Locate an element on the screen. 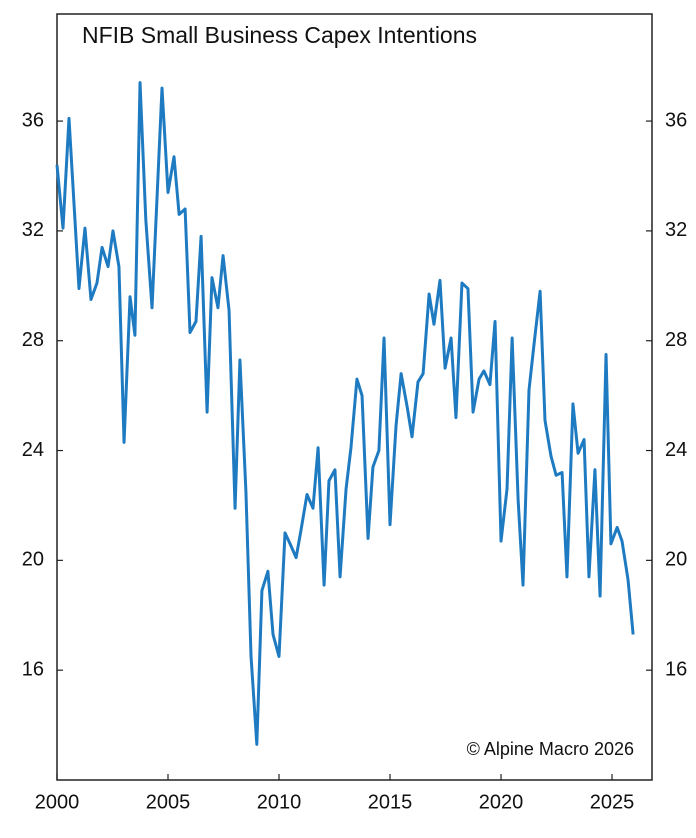  y2-tick-label: 24 is located at coordinates (676, 450).